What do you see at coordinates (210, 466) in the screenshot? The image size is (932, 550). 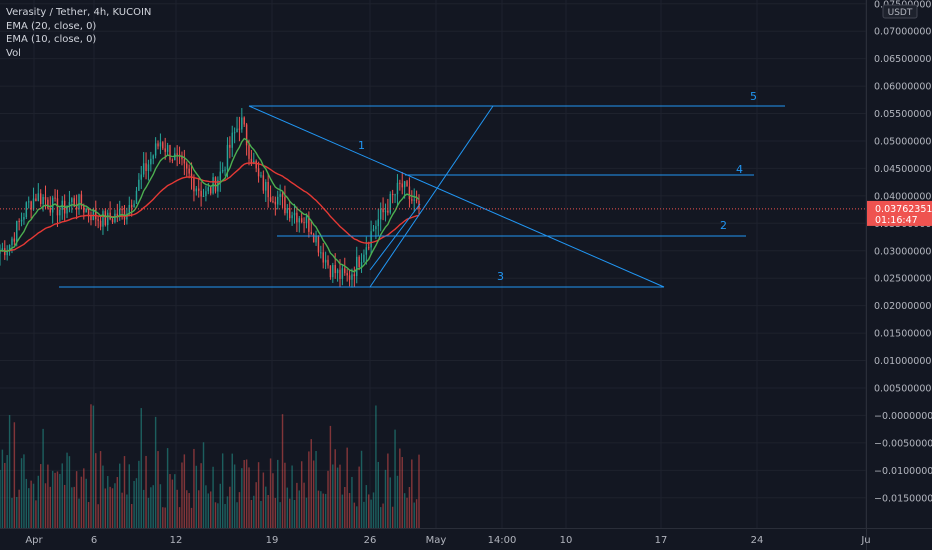 I see `volume-bars` at bounding box center [210, 466].